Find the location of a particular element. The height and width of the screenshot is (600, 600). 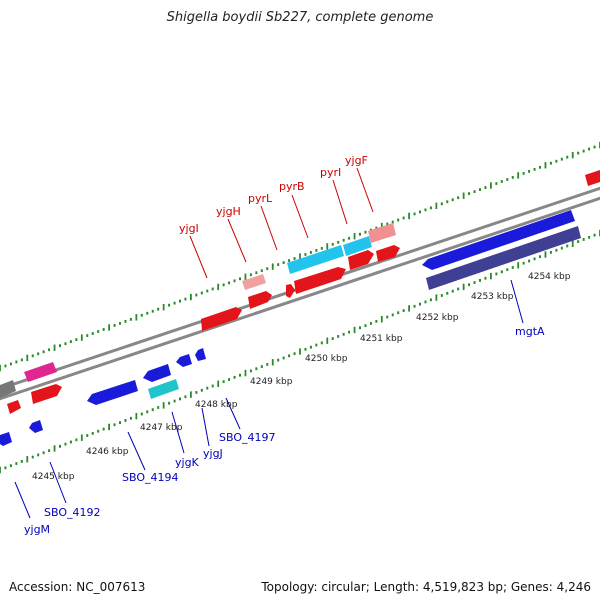

kbp-label-4247: 4247 kbp is located at coordinates (161, 428).